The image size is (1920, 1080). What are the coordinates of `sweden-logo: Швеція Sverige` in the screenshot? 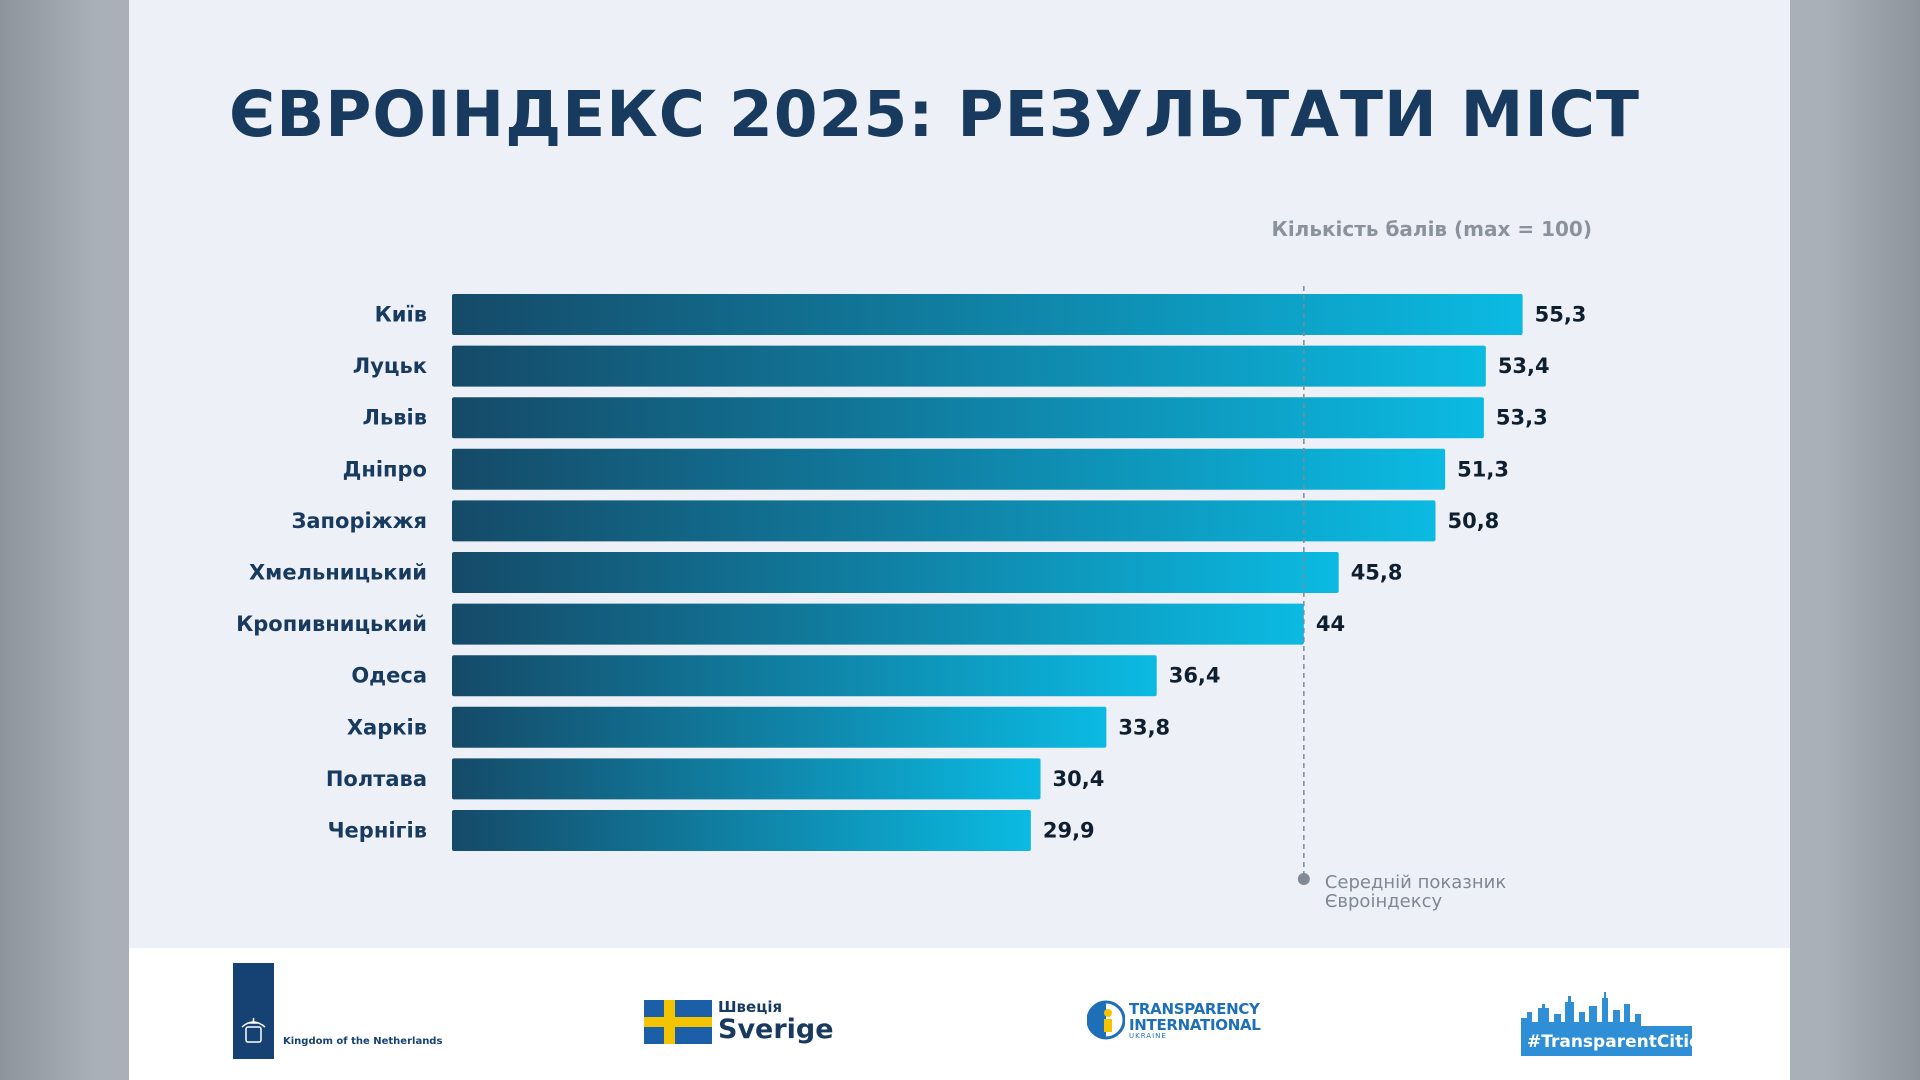 It's located at (739, 1027).